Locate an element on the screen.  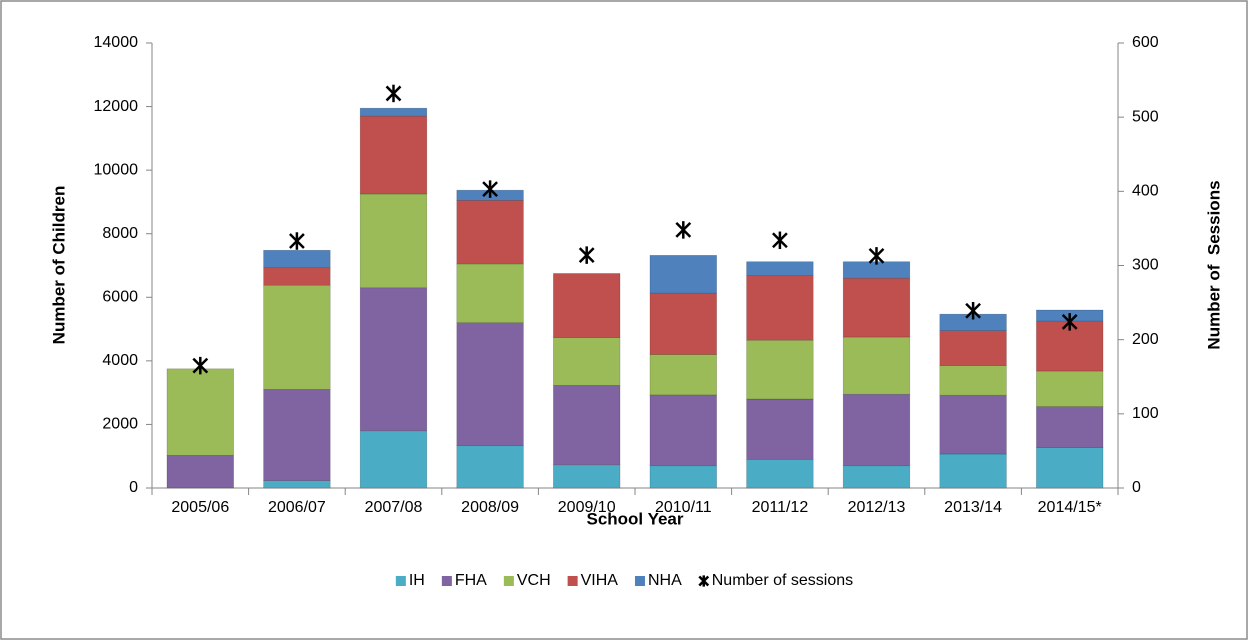
y-tick-label: 10000 is located at coordinates (116, 169).